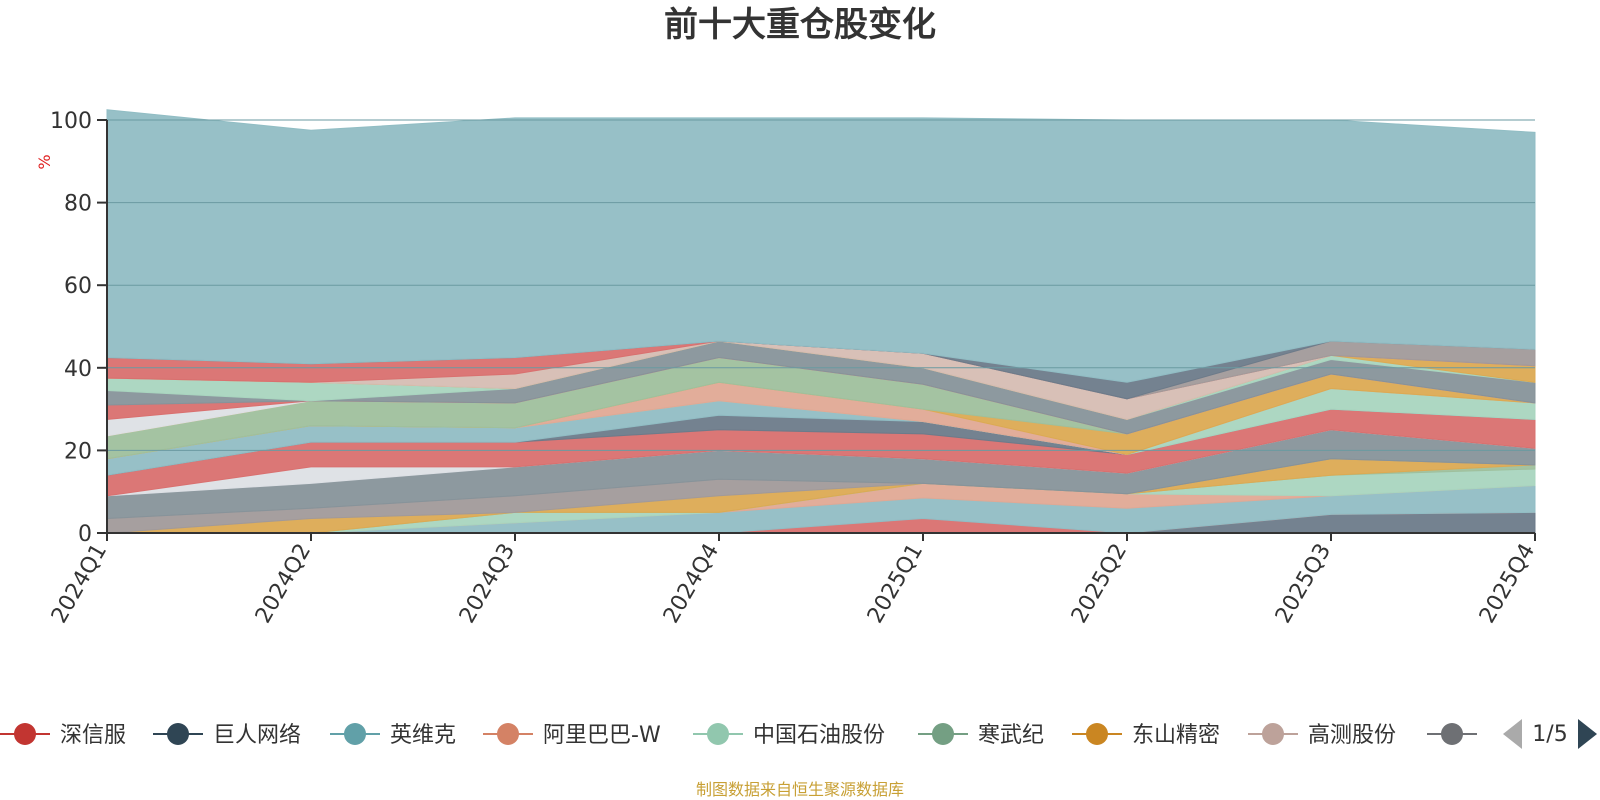 This screenshot has height=800, width=1600. Describe the element at coordinates (1303, 584) in the screenshot. I see `x-tick-label: 2025Q3` at that location.